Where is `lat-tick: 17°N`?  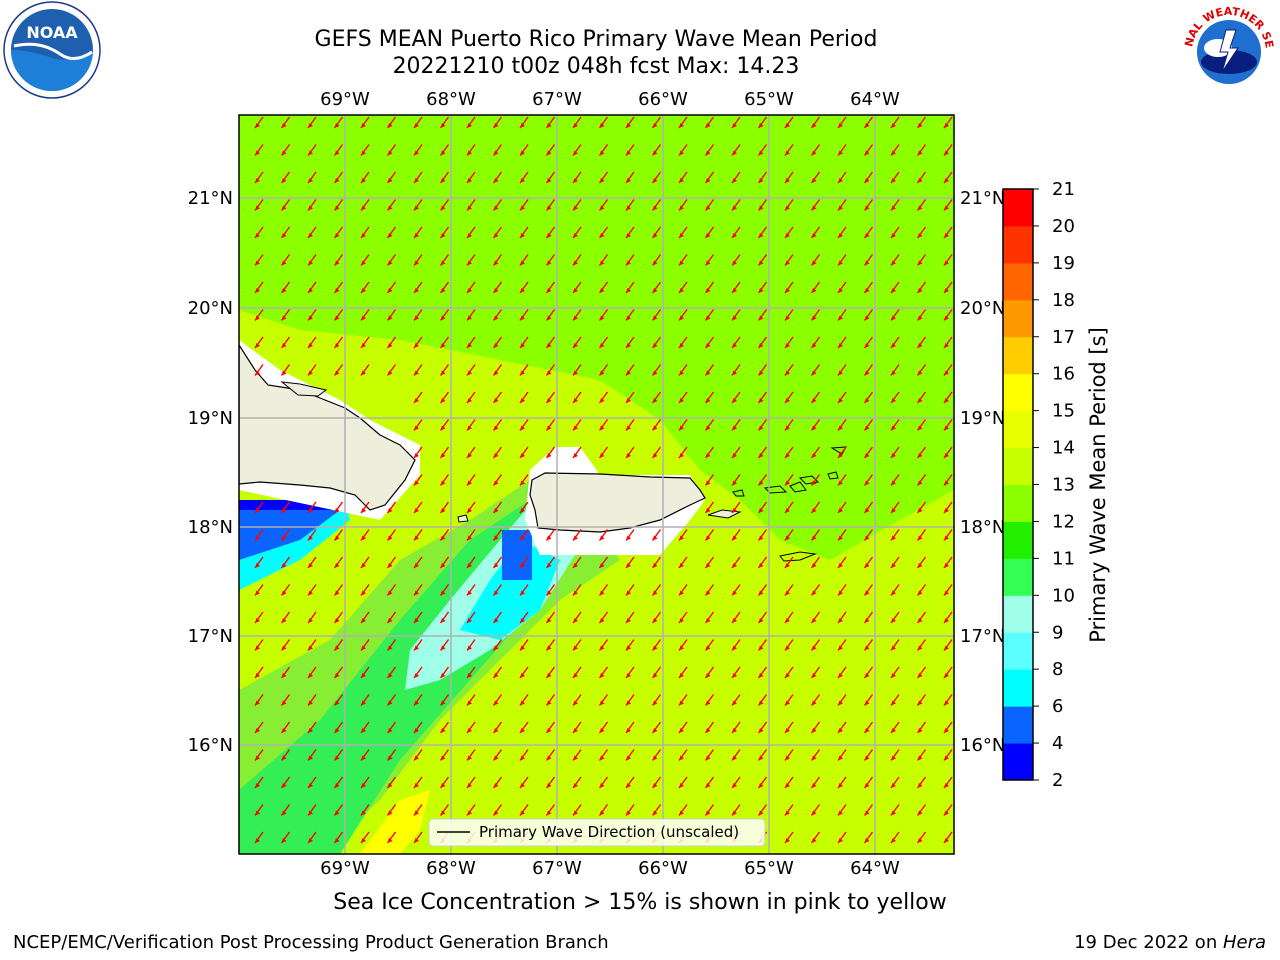
lat-tick: 17°N is located at coordinates (210, 636).